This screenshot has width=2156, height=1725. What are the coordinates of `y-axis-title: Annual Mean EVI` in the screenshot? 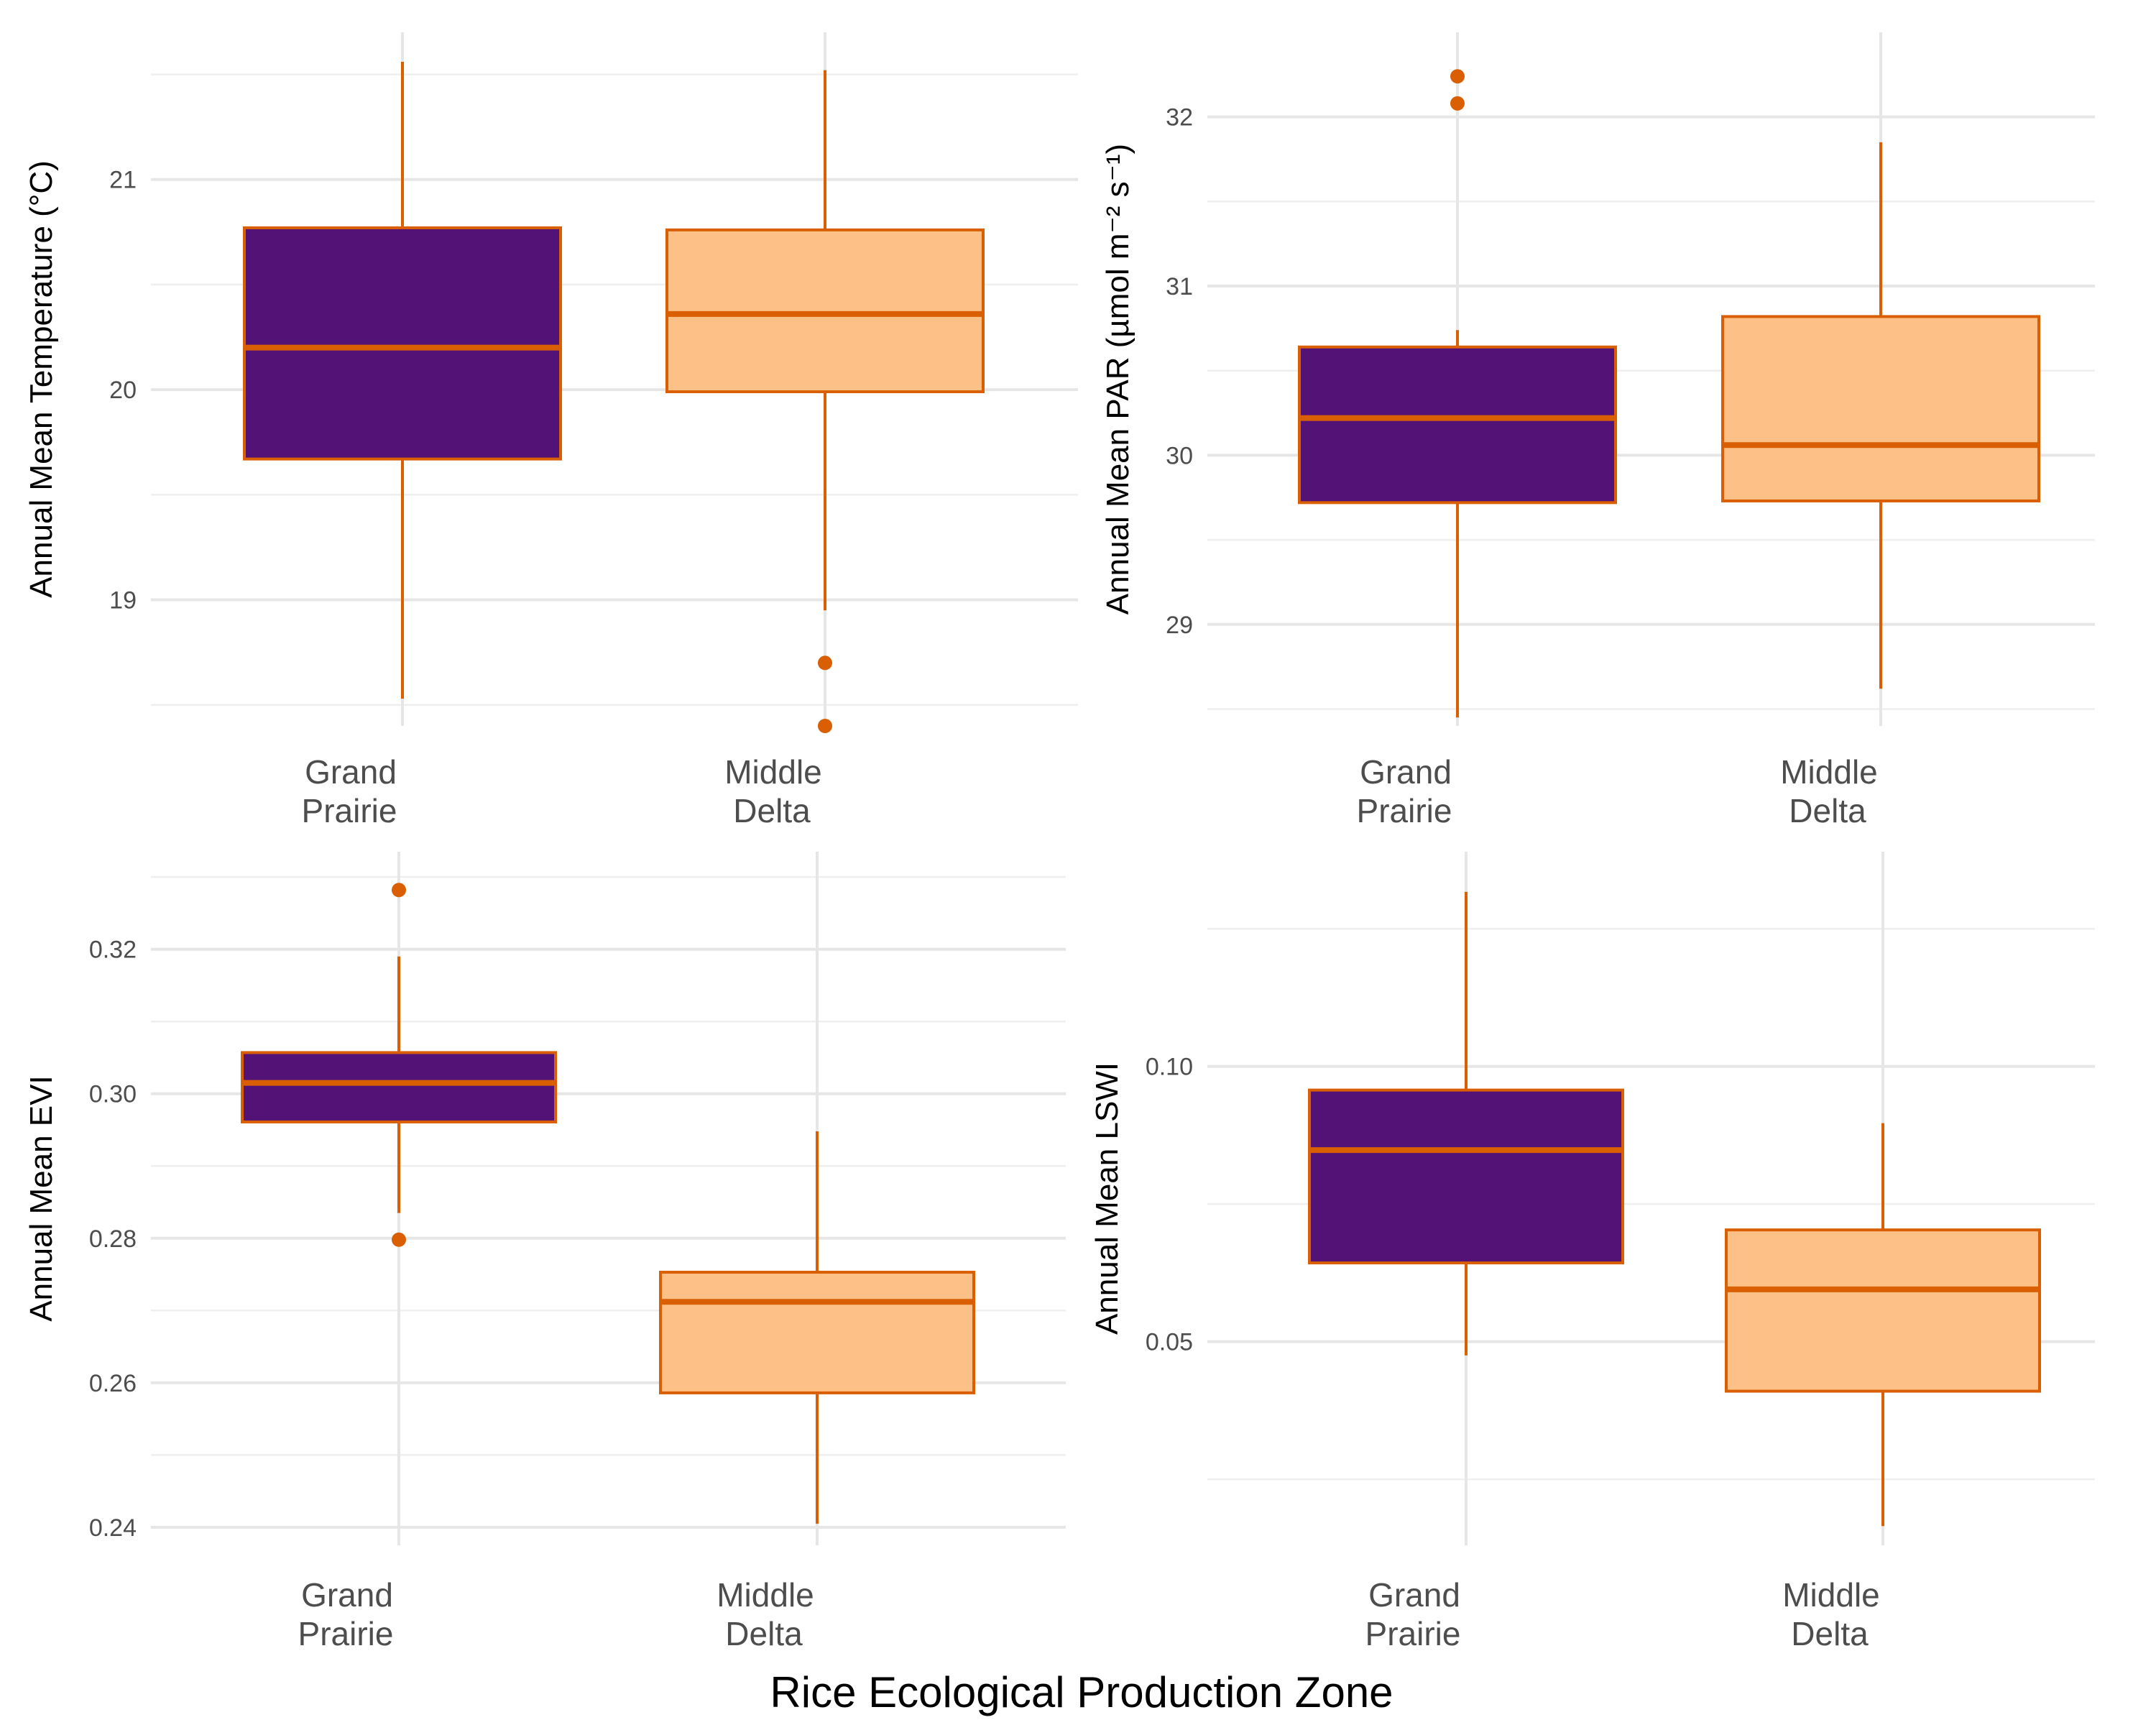 It's located at (41, 1198).